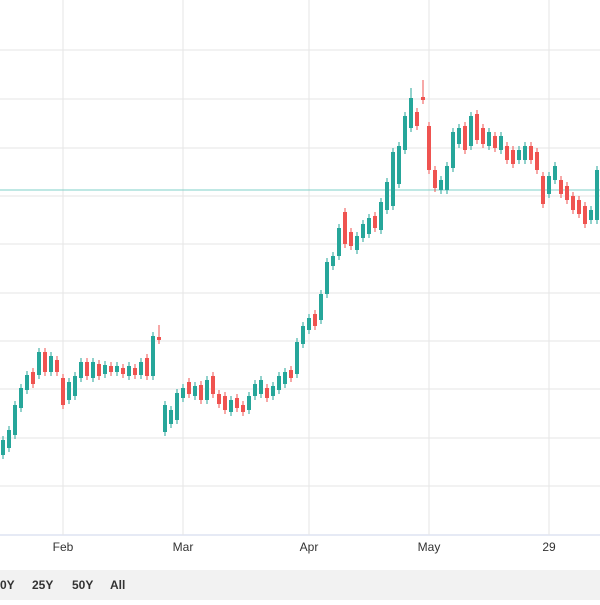 This screenshot has width=600, height=605. I want to click on x-tick-label: May, so click(429, 547).